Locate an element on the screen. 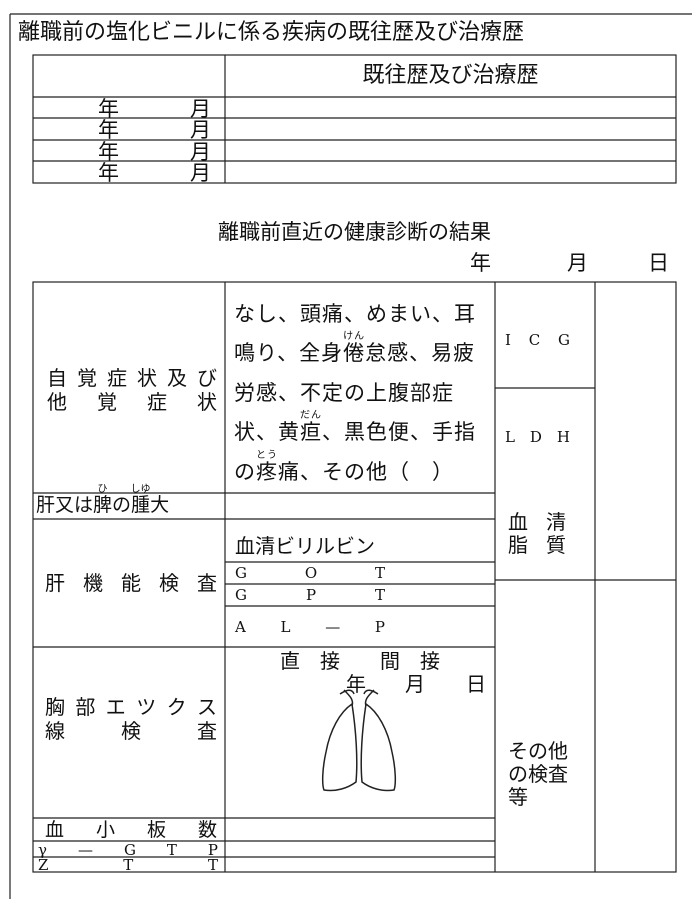  liver-spleen-label: 肝又は脾ひの腫しゆ大 is located at coordinates (102, 504).